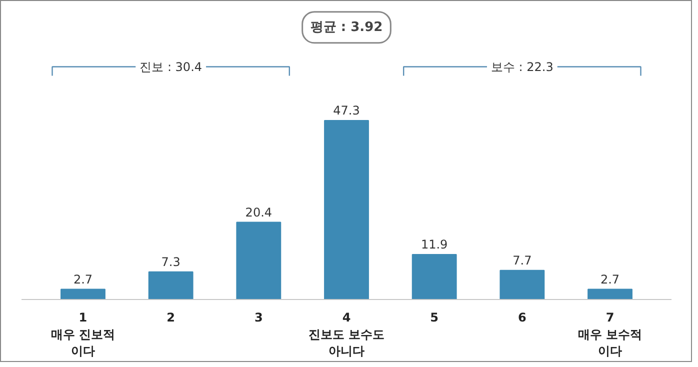 The width and height of the screenshot is (698, 367). Describe the element at coordinates (346, 334) in the screenshot. I see `x-tick-label: 4 진보도 보수도 아니다` at that location.